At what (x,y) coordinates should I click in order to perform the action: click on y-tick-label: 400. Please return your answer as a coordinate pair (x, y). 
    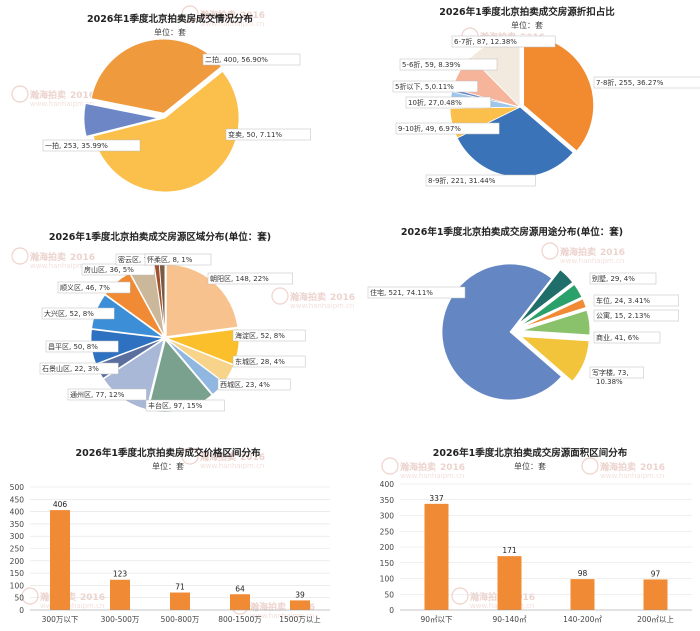
    Looking at the image, I should click on (17, 512).